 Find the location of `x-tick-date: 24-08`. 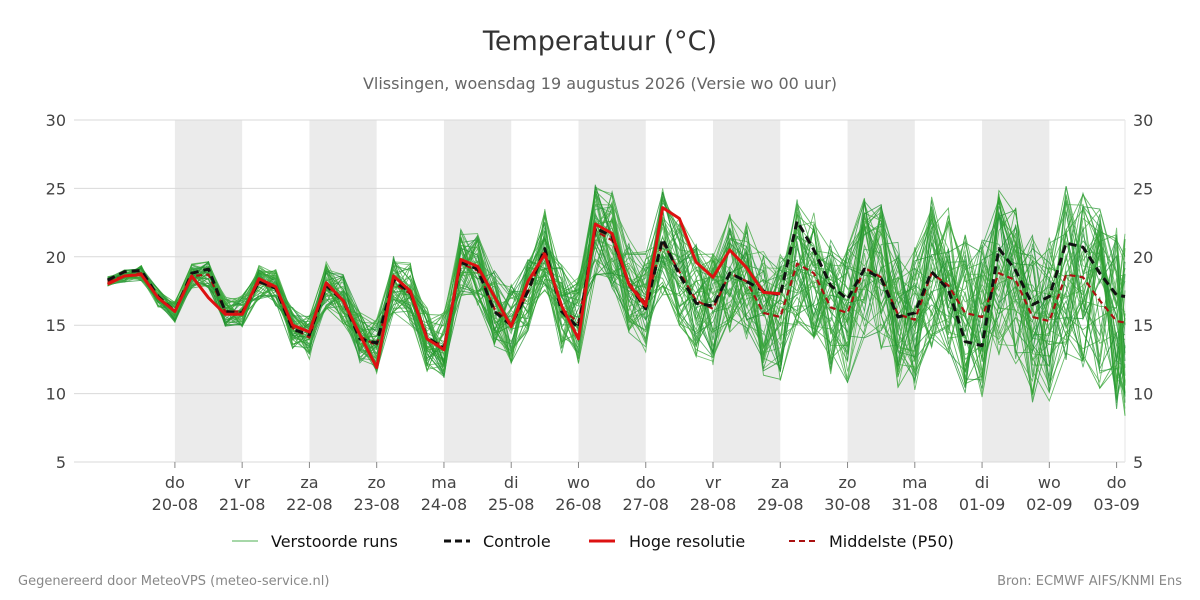

x-tick-date: 24-08 is located at coordinates (444, 504).